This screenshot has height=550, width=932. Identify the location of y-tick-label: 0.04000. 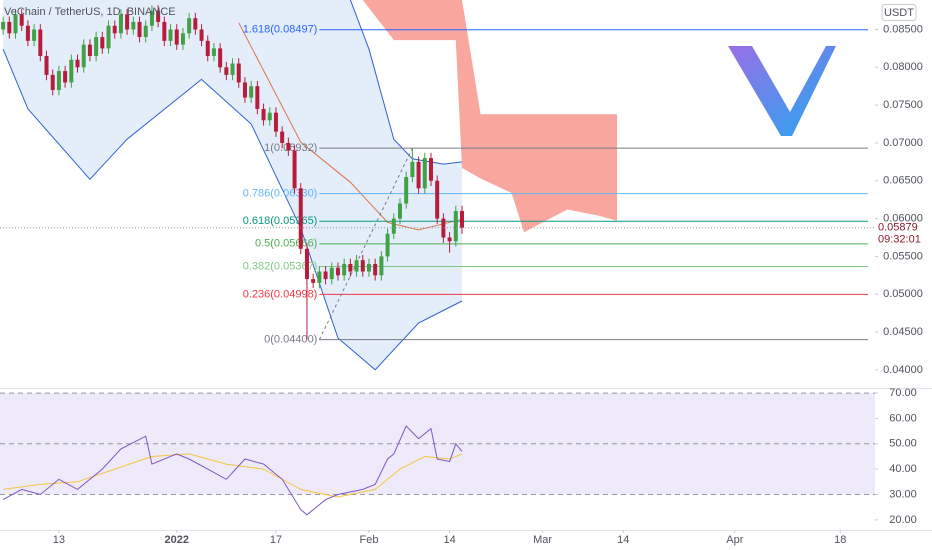
(903, 370).